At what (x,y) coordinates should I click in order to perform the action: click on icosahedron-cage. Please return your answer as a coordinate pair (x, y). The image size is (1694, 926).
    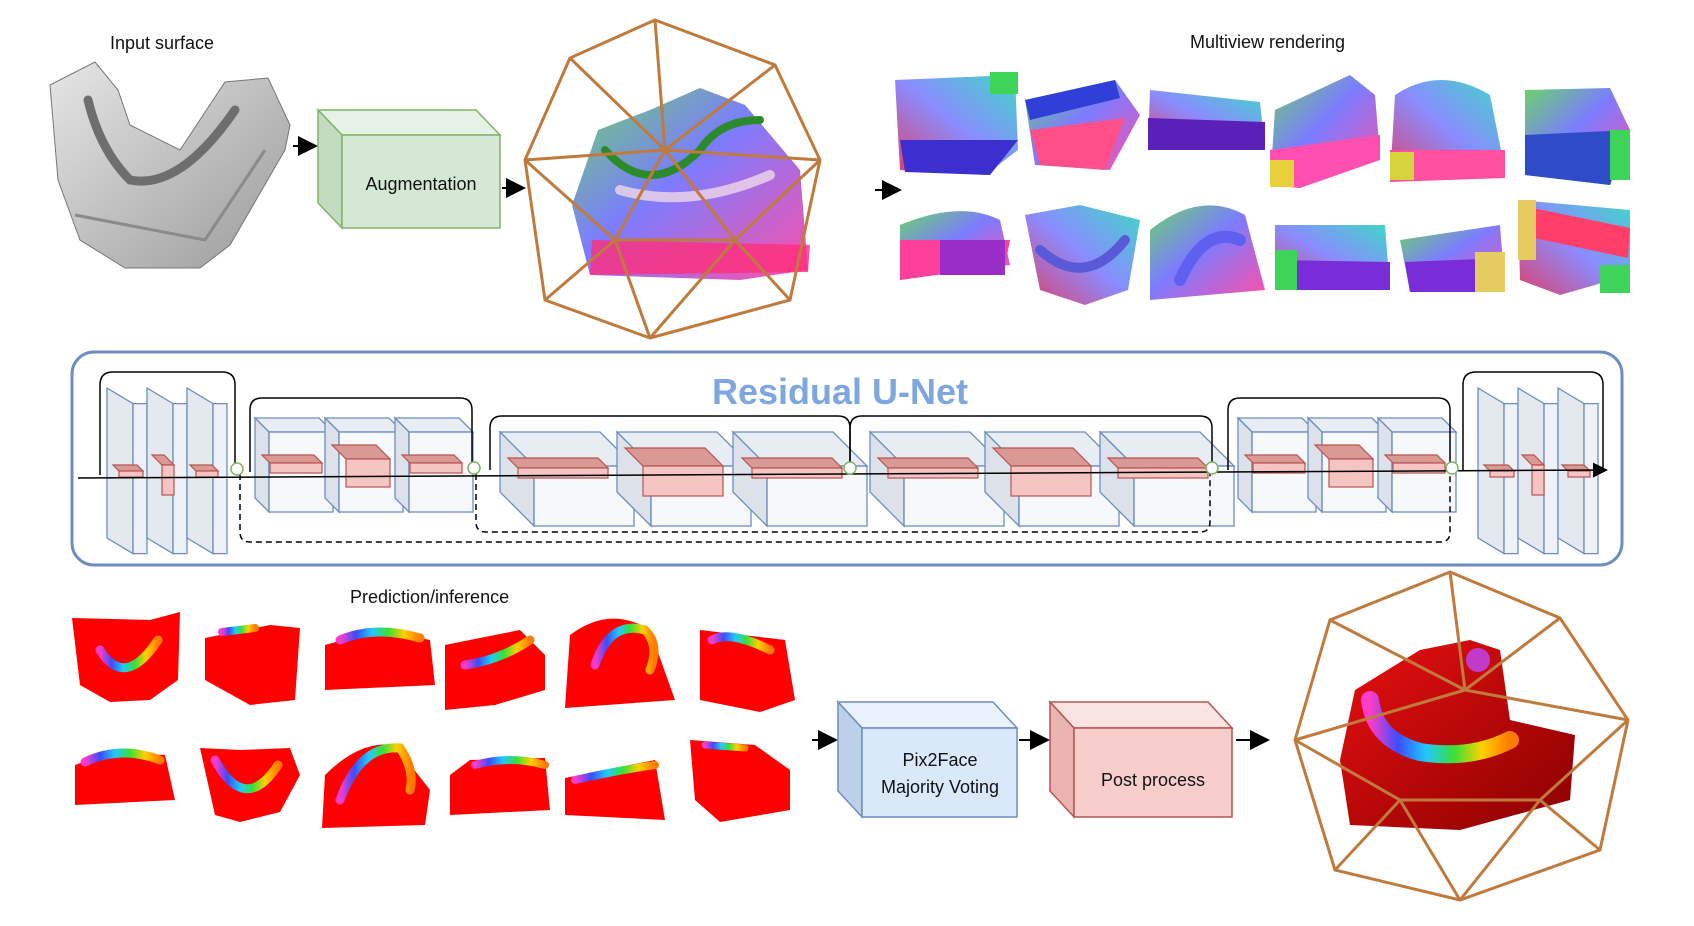
    Looking at the image, I should click on (672, 179).